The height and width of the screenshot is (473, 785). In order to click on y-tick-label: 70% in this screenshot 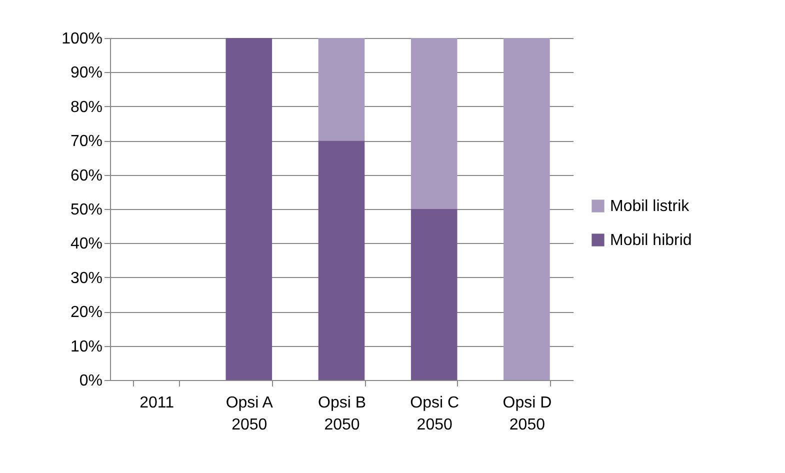, I will do `click(86, 141)`.